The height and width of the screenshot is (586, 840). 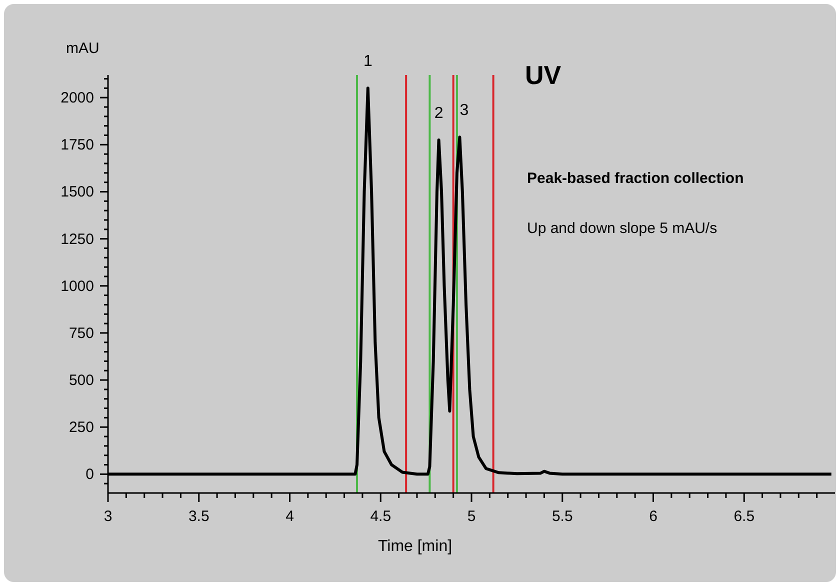 What do you see at coordinates (77, 192) in the screenshot?
I see `y-tick-label: 1500` at bounding box center [77, 192].